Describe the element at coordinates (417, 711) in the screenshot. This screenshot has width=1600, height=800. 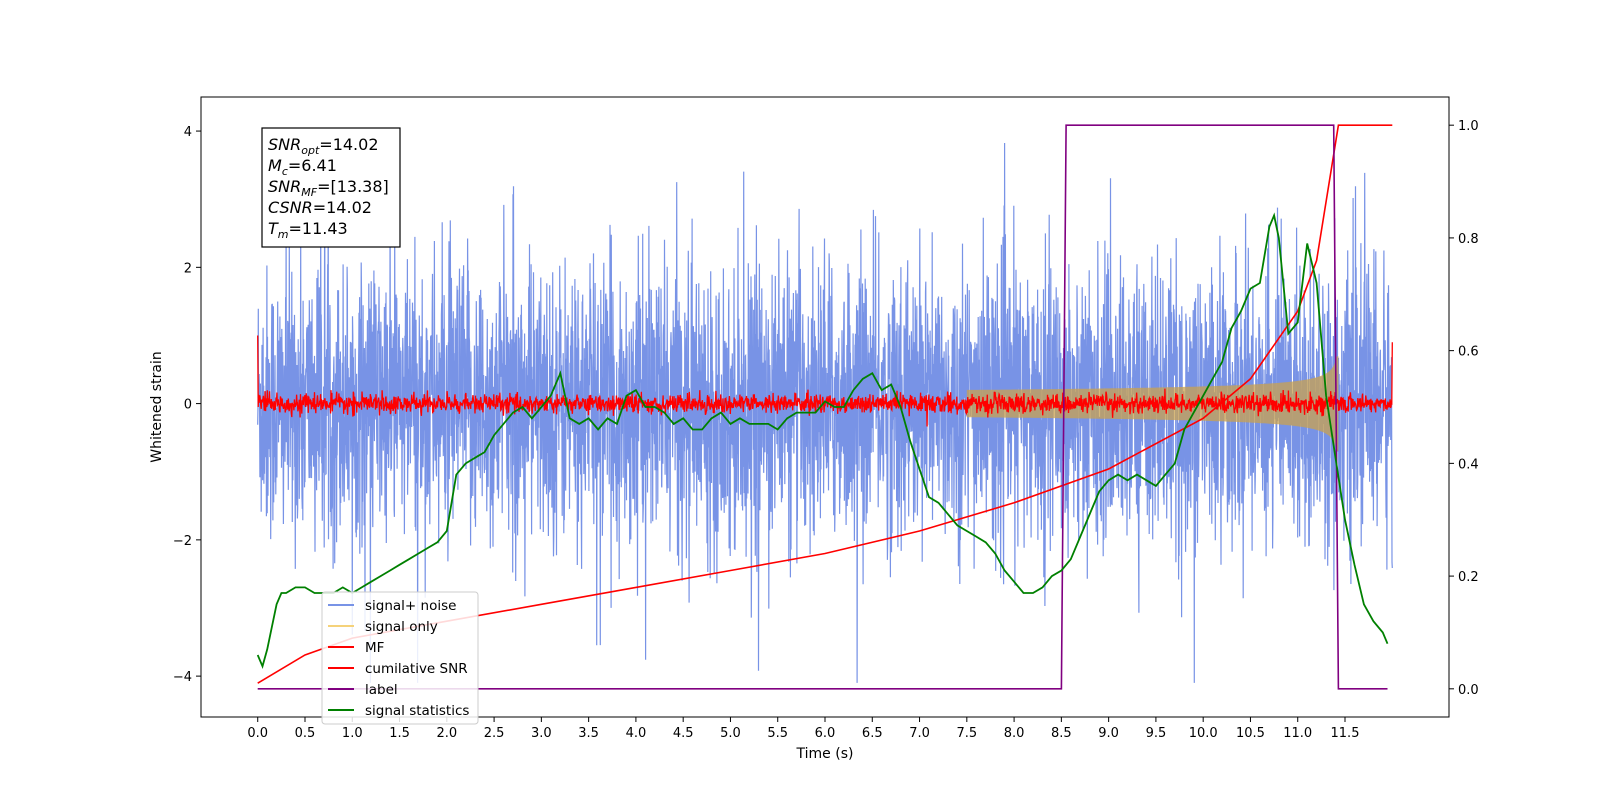
I see `legend-label: signal statistics` at that location.